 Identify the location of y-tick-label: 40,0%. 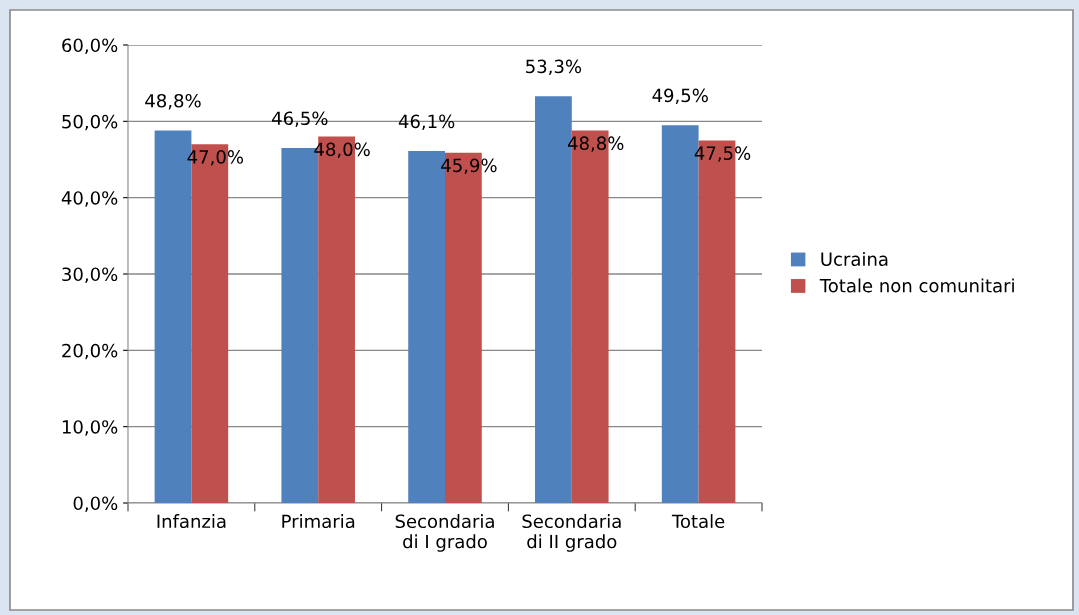
(89, 199).